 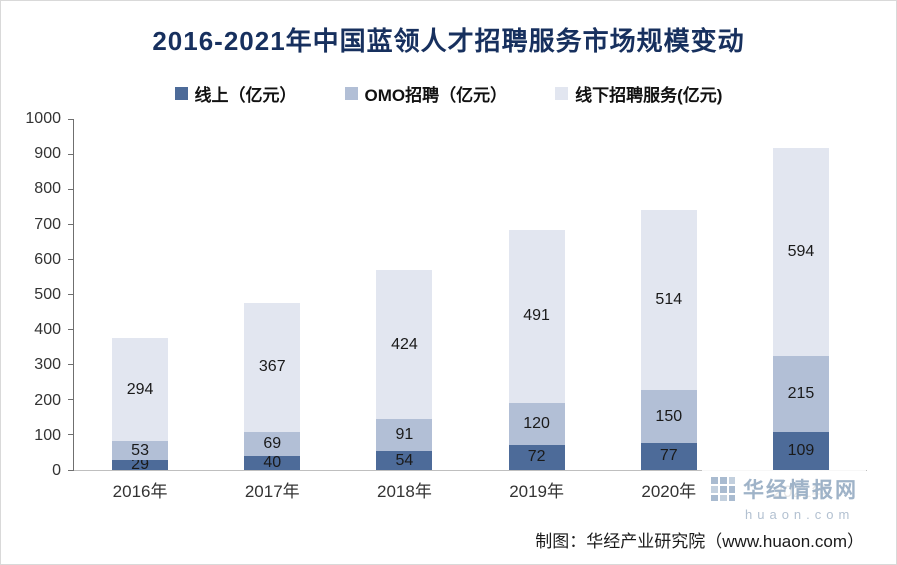 I want to click on bar-value-label: 294, so click(x=140, y=389).